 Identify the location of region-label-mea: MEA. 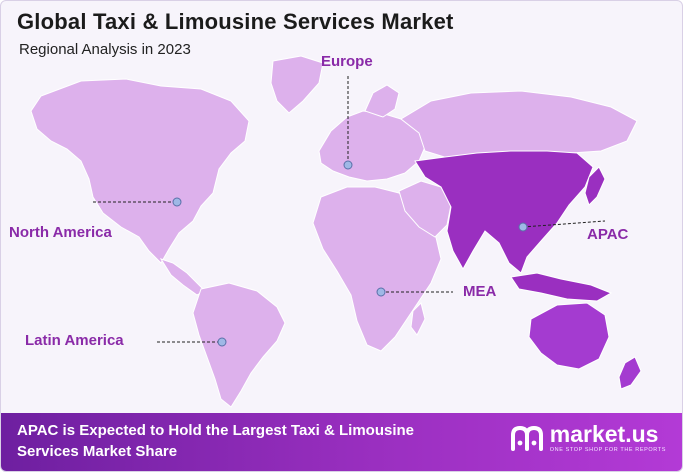
(480, 291).